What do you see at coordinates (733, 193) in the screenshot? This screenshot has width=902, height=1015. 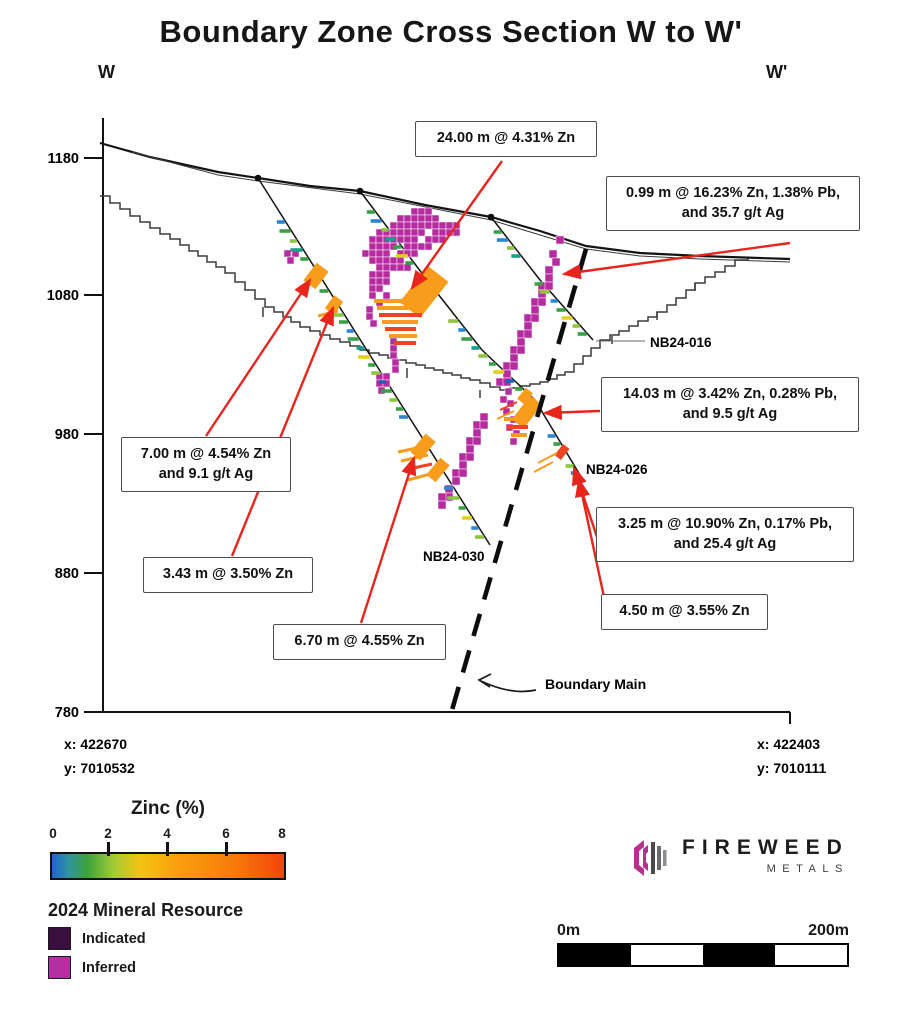 I see `callout-text: 0.99 m @ 16.23% Zn, 1.38% Pb,` at bounding box center [733, 193].